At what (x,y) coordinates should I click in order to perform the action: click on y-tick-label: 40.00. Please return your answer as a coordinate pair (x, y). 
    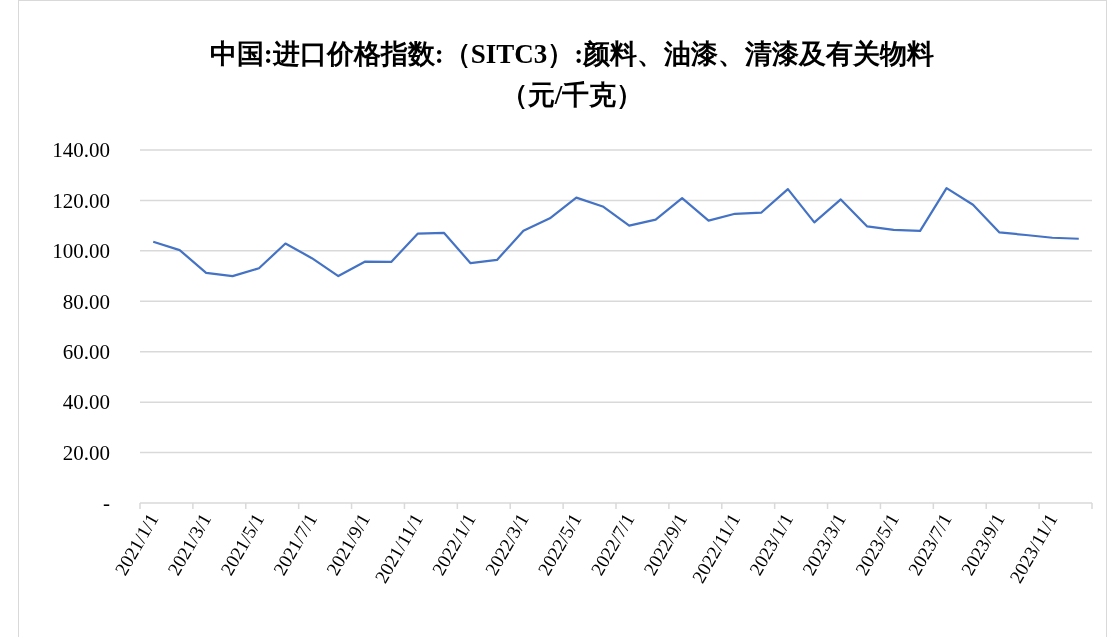
    Looking at the image, I should click on (86, 402).